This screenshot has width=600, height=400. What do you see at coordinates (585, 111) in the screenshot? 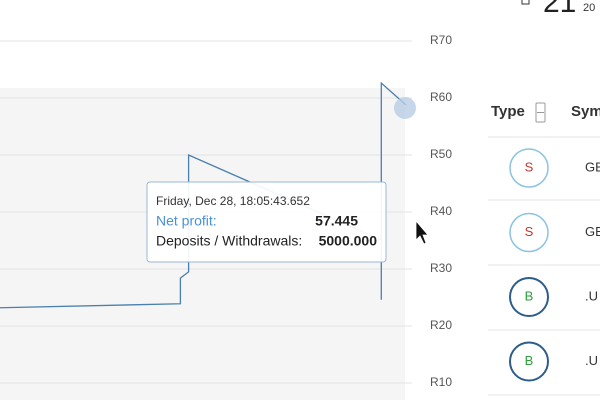
I see `column-header: Sym` at bounding box center [585, 111].